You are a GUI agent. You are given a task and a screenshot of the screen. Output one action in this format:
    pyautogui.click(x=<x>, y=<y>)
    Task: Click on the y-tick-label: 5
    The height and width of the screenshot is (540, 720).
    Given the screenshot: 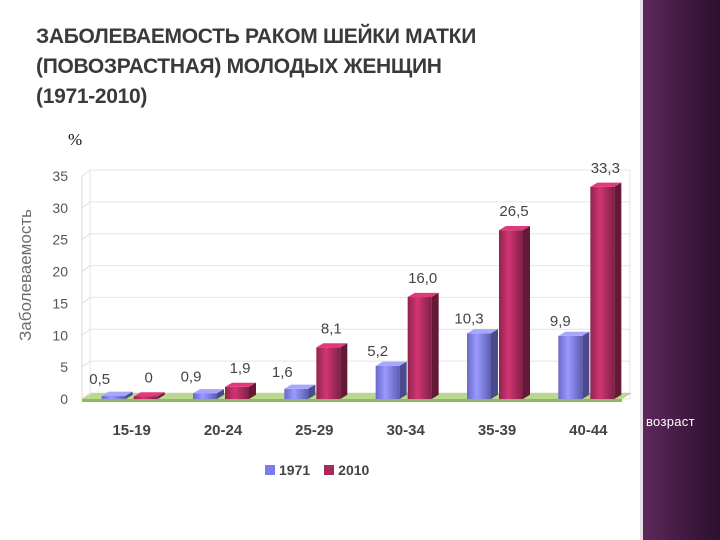 What is the action you would take?
    pyautogui.click(x=64, y=367)
    